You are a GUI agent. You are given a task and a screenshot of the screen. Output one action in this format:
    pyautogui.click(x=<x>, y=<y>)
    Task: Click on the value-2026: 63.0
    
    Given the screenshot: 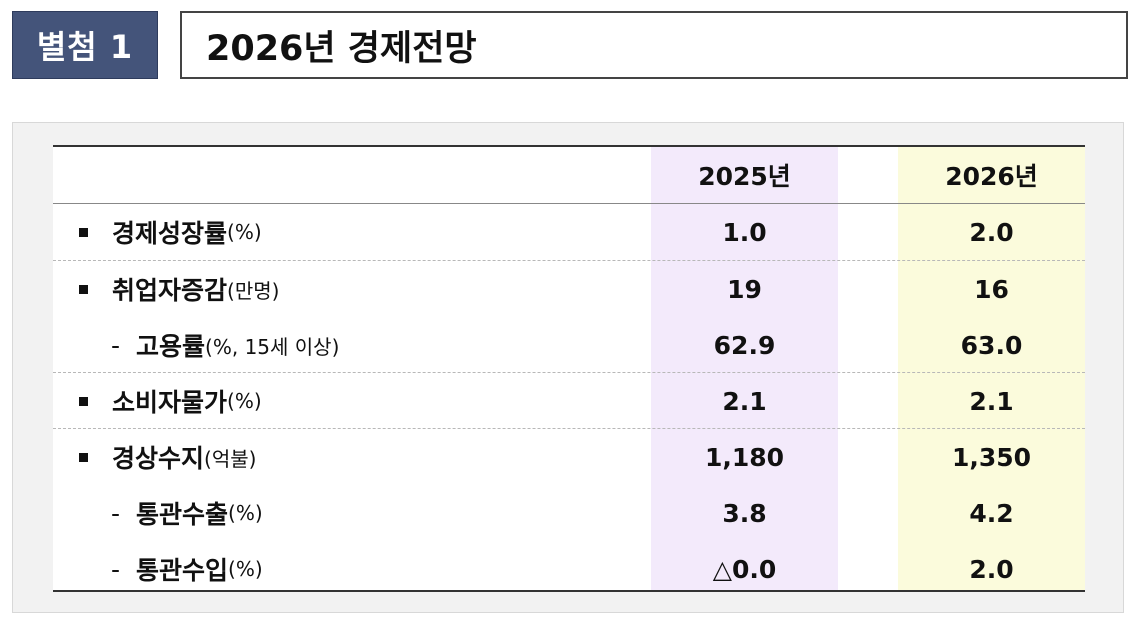 What is the action you would take?
    pyautogui.click(x=991, y=345)
    